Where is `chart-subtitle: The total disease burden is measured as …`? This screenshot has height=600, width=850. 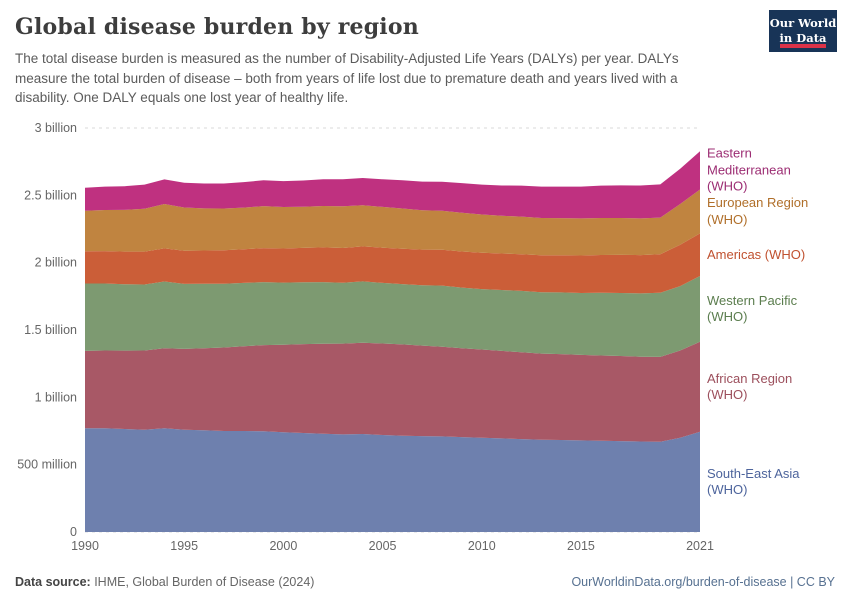 chart-subtitle: The total disease burden is measured as … is located at coordinates (347, 78).